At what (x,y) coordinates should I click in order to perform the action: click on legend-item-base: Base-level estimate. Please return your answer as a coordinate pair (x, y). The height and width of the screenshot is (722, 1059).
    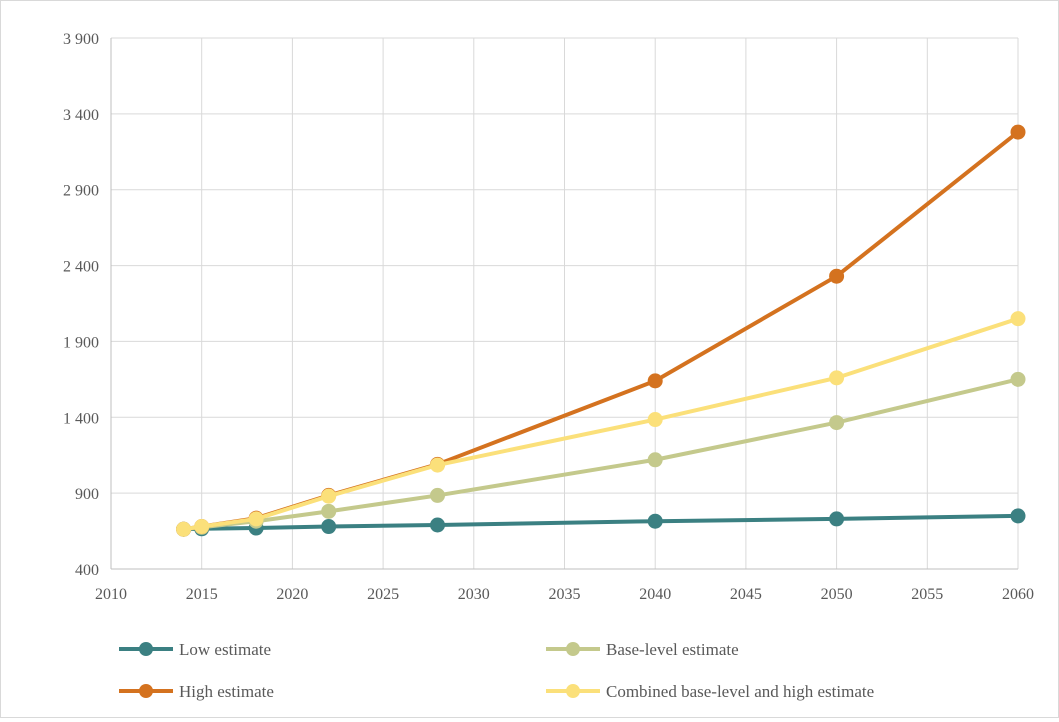
    Looking at the image, I should click on (642, 649).